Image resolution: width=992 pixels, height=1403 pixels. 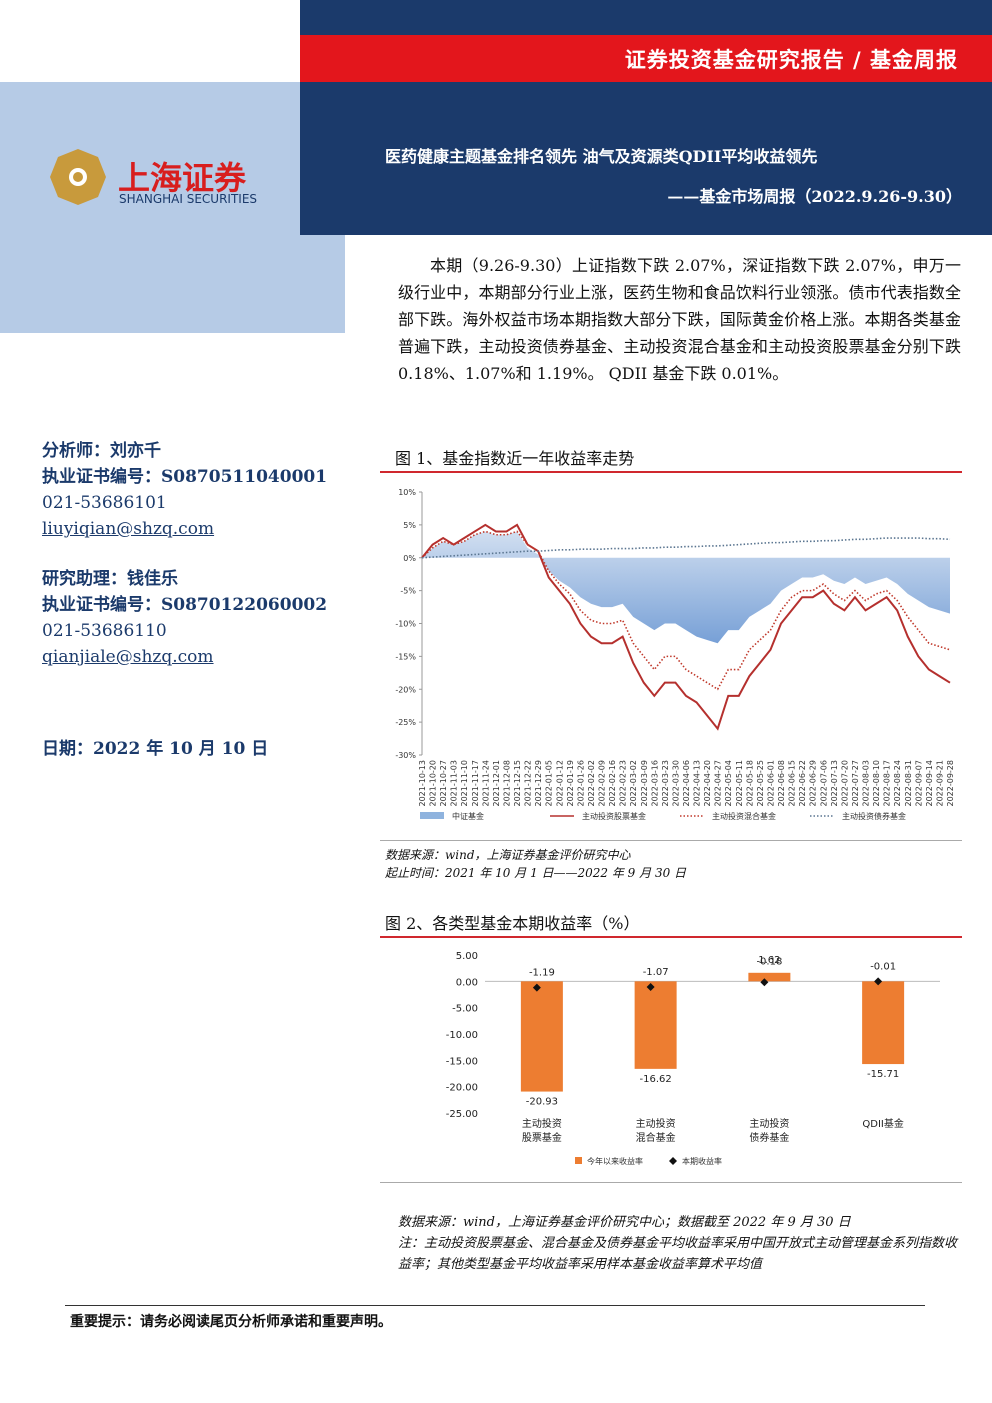 I want to click on bar-label: 1.62, so click(x=769, y=960).